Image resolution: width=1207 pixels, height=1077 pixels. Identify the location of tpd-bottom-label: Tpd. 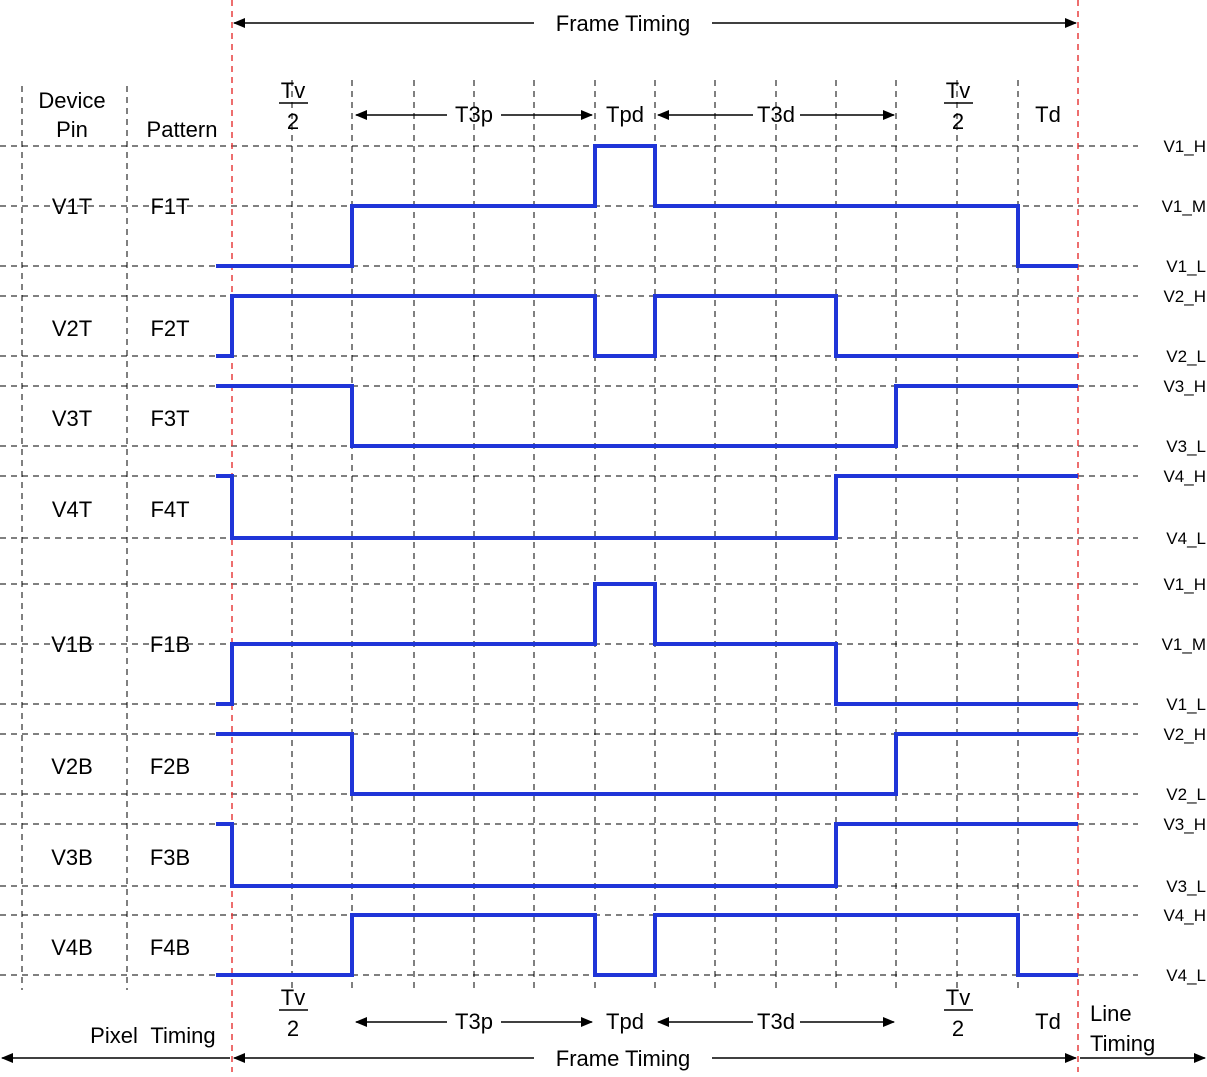
(625, 1021).